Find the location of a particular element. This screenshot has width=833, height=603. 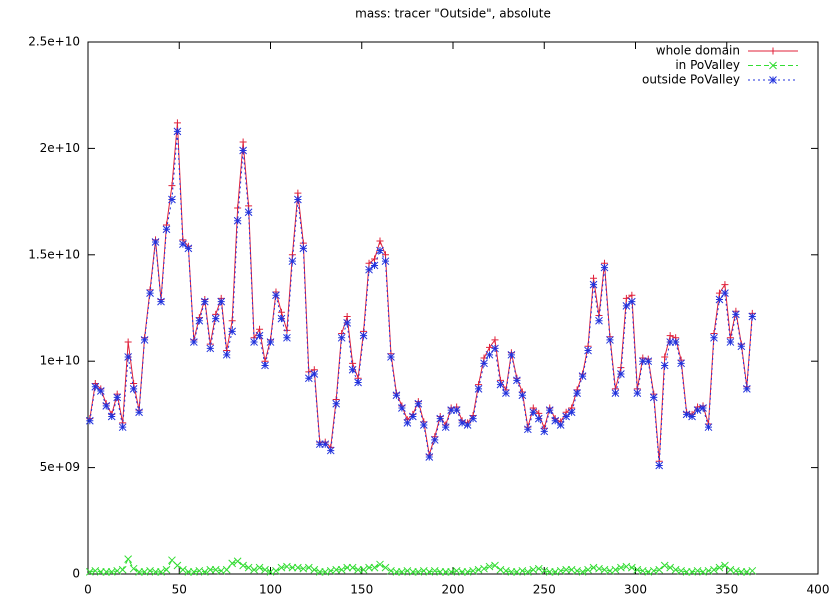

x-tick-label: 400 is located at coordinates (818, 590).